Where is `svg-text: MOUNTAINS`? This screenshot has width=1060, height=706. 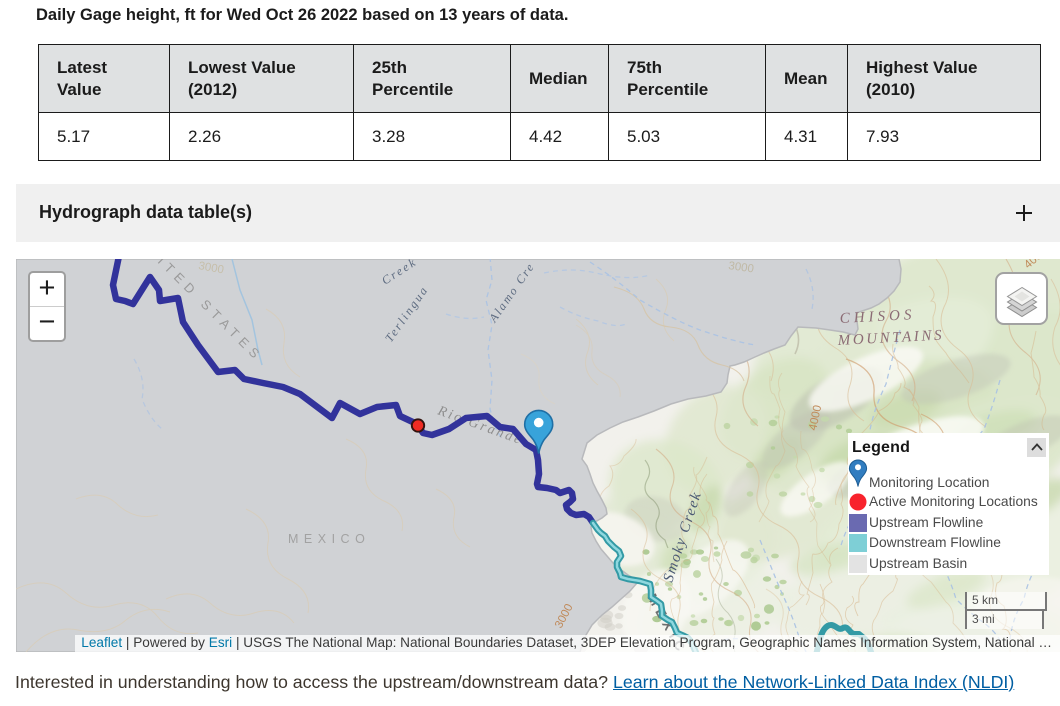 svg-text: MOUNTAINS is located at coordinates (890, 338).